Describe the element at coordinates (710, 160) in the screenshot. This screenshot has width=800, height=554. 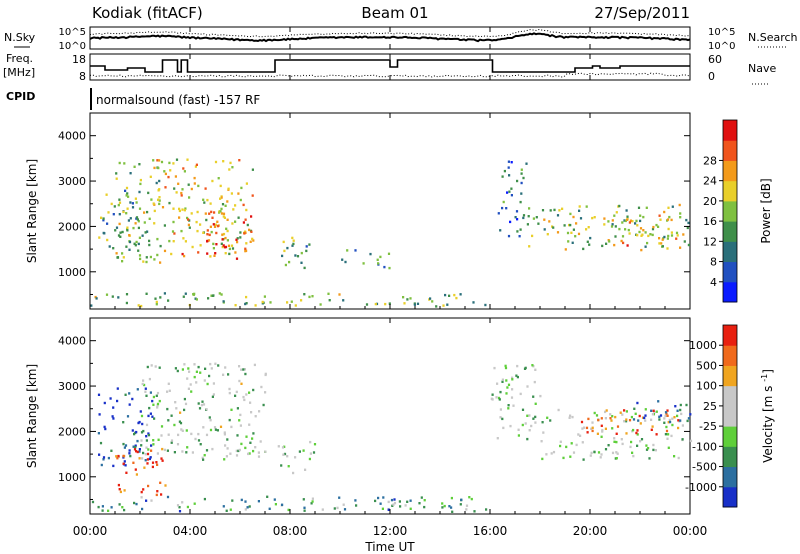
I see `power-colorbar-tick-label: 28` at that location.